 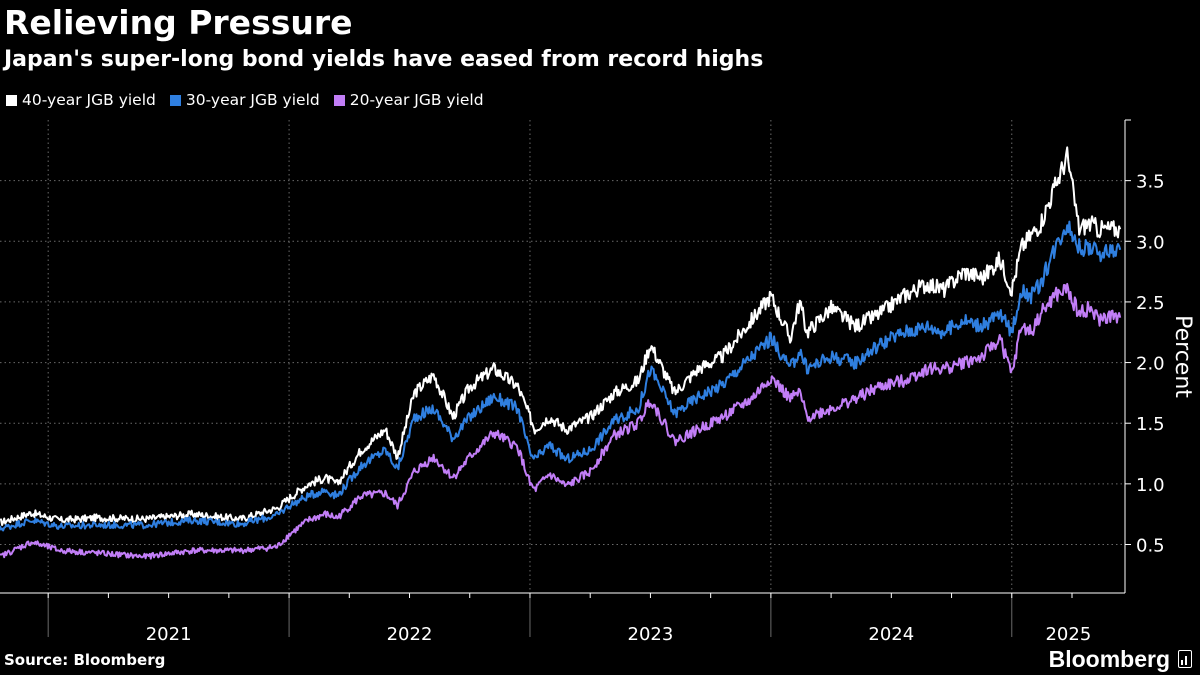 What do you see at coordinates (1109, 658) in the screenshot?
I see `brand-wordmark: Bloomberg` at bounding box center [1109, 658].